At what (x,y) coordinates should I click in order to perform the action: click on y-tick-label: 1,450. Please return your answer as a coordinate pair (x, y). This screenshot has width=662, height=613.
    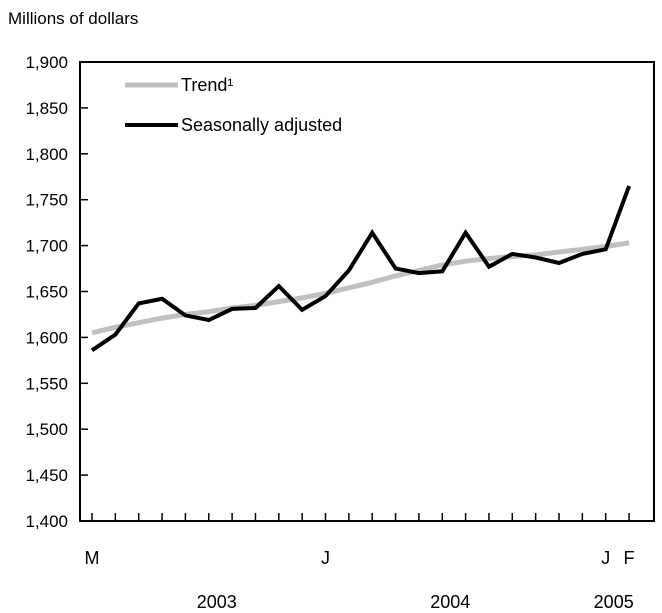
    Looking at the image, I should click on (46, 475).